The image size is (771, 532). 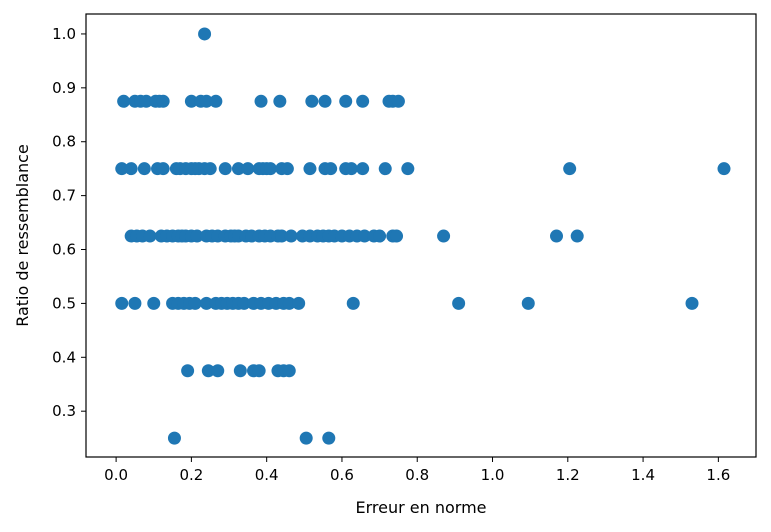 What do you see at coordinates (64, 357) in the screenshot?
I see `y-tick-label: 0.4` at bounding box center [64, 357].